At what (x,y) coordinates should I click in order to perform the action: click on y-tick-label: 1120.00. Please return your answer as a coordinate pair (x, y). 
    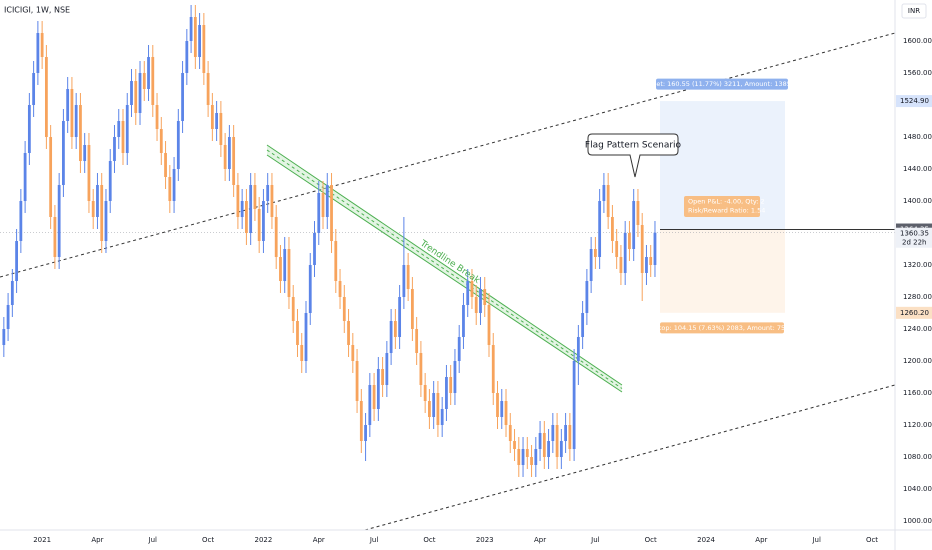
    Looking at the image, I should click on (917, 425).